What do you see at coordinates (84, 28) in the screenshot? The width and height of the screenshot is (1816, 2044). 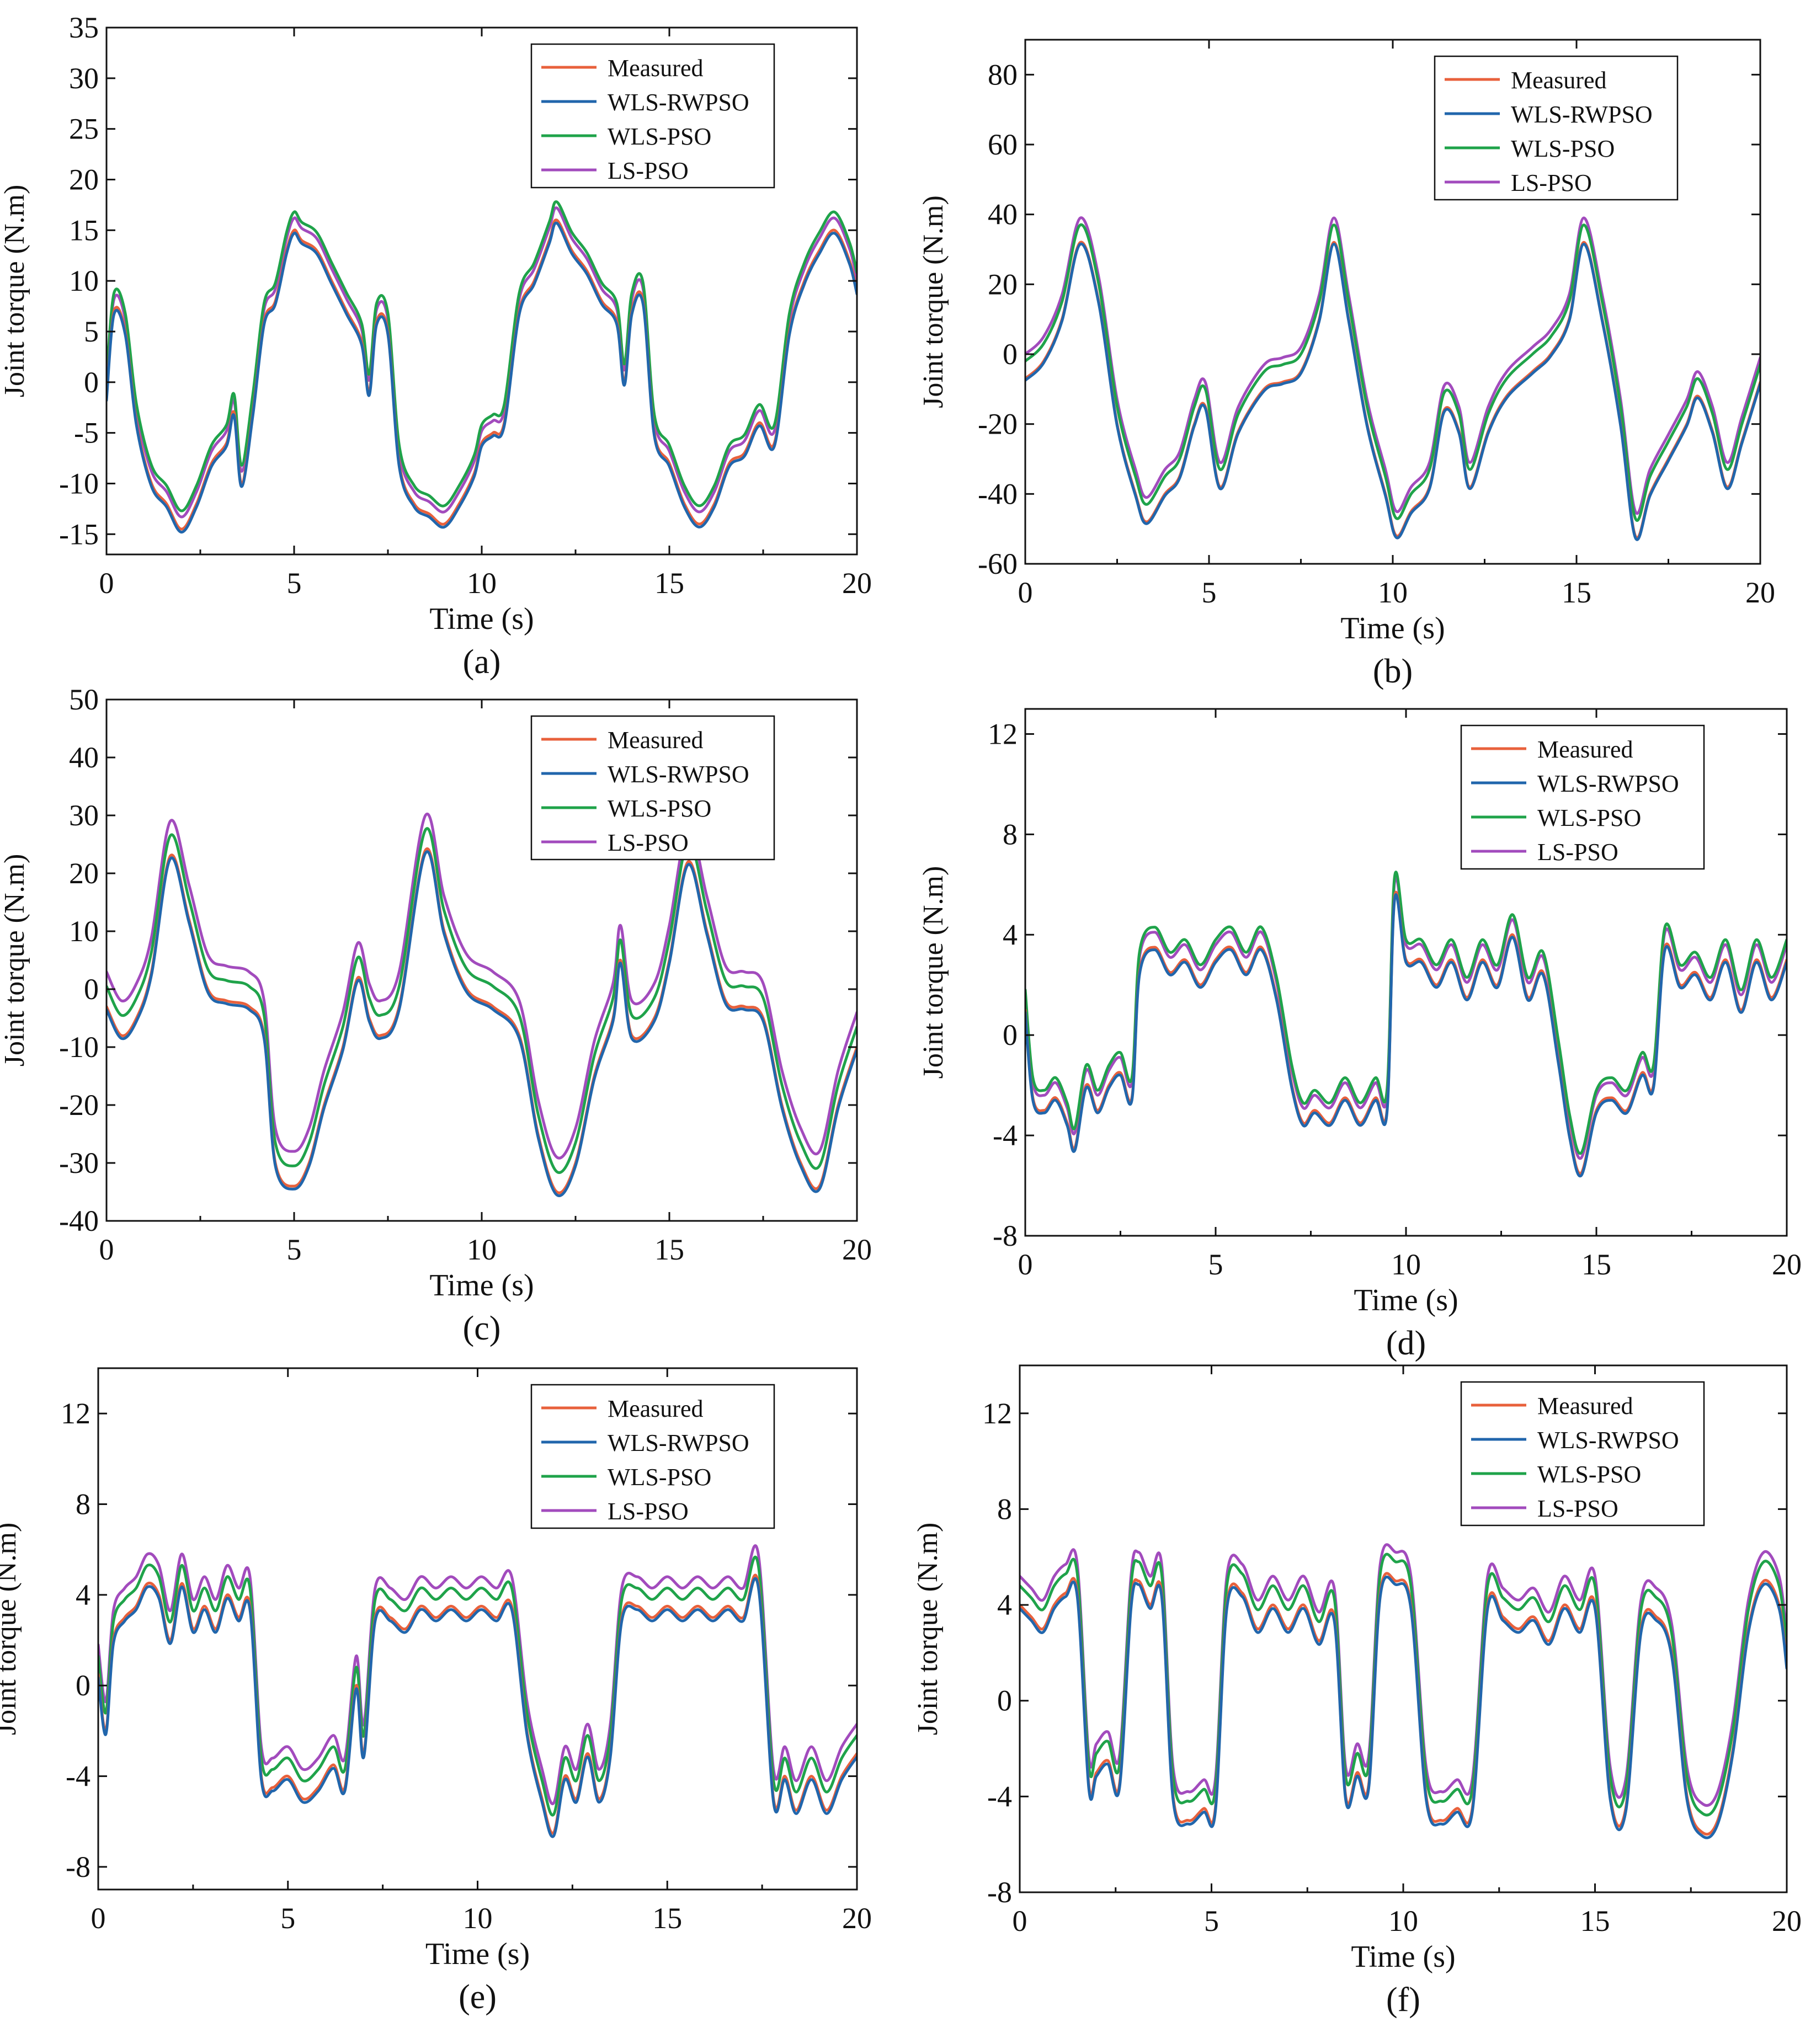 I see `y-tick-label: 35` at bounding box center [84, 28].